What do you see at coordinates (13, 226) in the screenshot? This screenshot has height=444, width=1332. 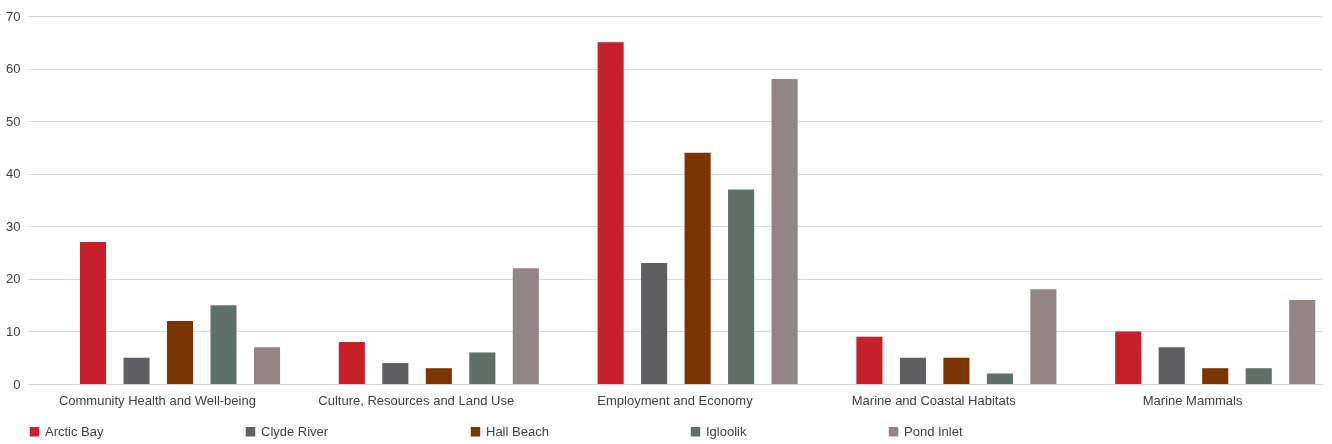 I see `y-tick-label: 30` at bounding box center [13, 226].